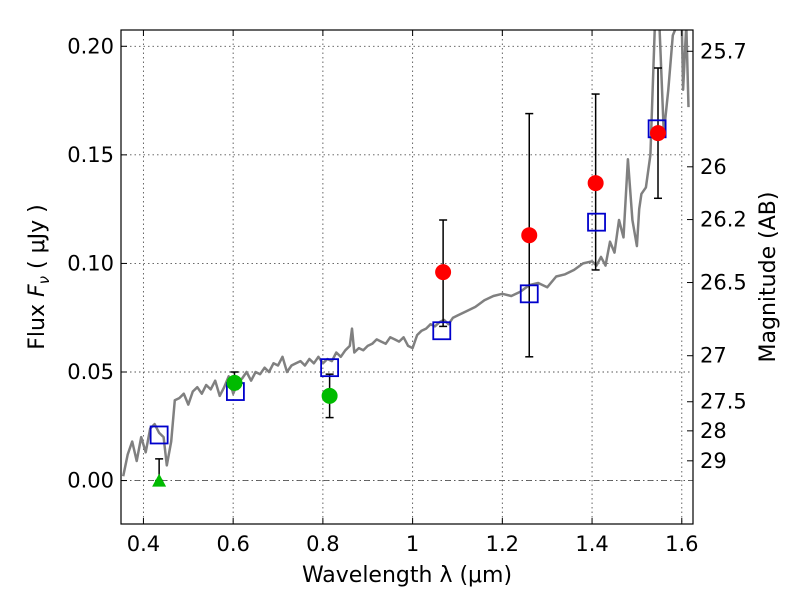  What do you see at coordinates (232, 544) in the screenshot?
I see `x-tick-label: 0.6` at bounding box center [232, 544].